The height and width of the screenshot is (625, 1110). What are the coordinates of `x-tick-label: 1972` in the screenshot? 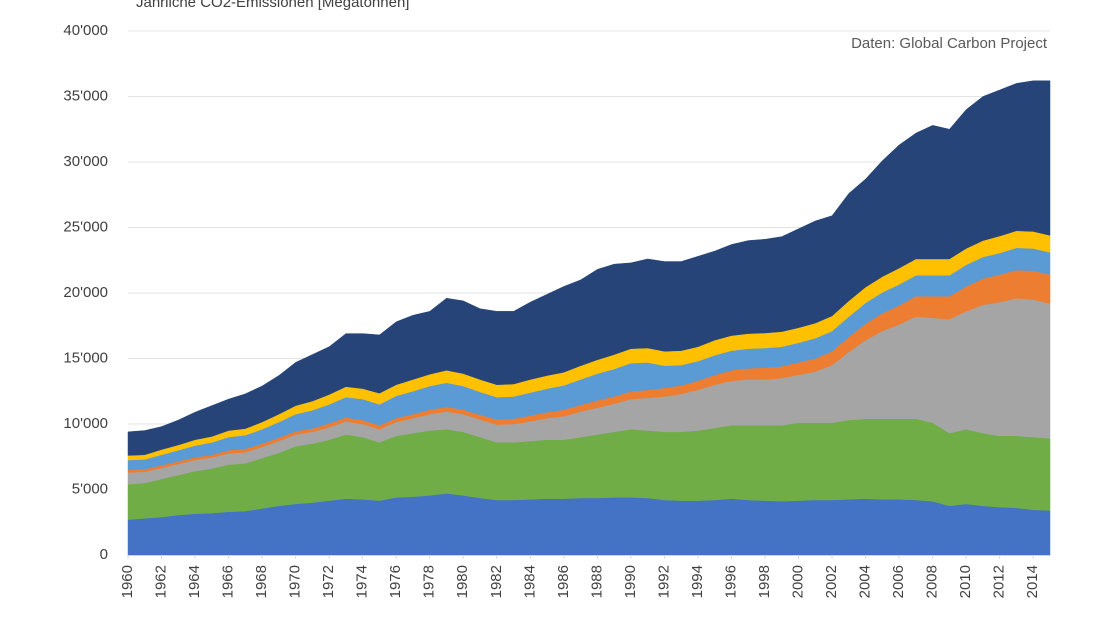 It's located at (328, 581).